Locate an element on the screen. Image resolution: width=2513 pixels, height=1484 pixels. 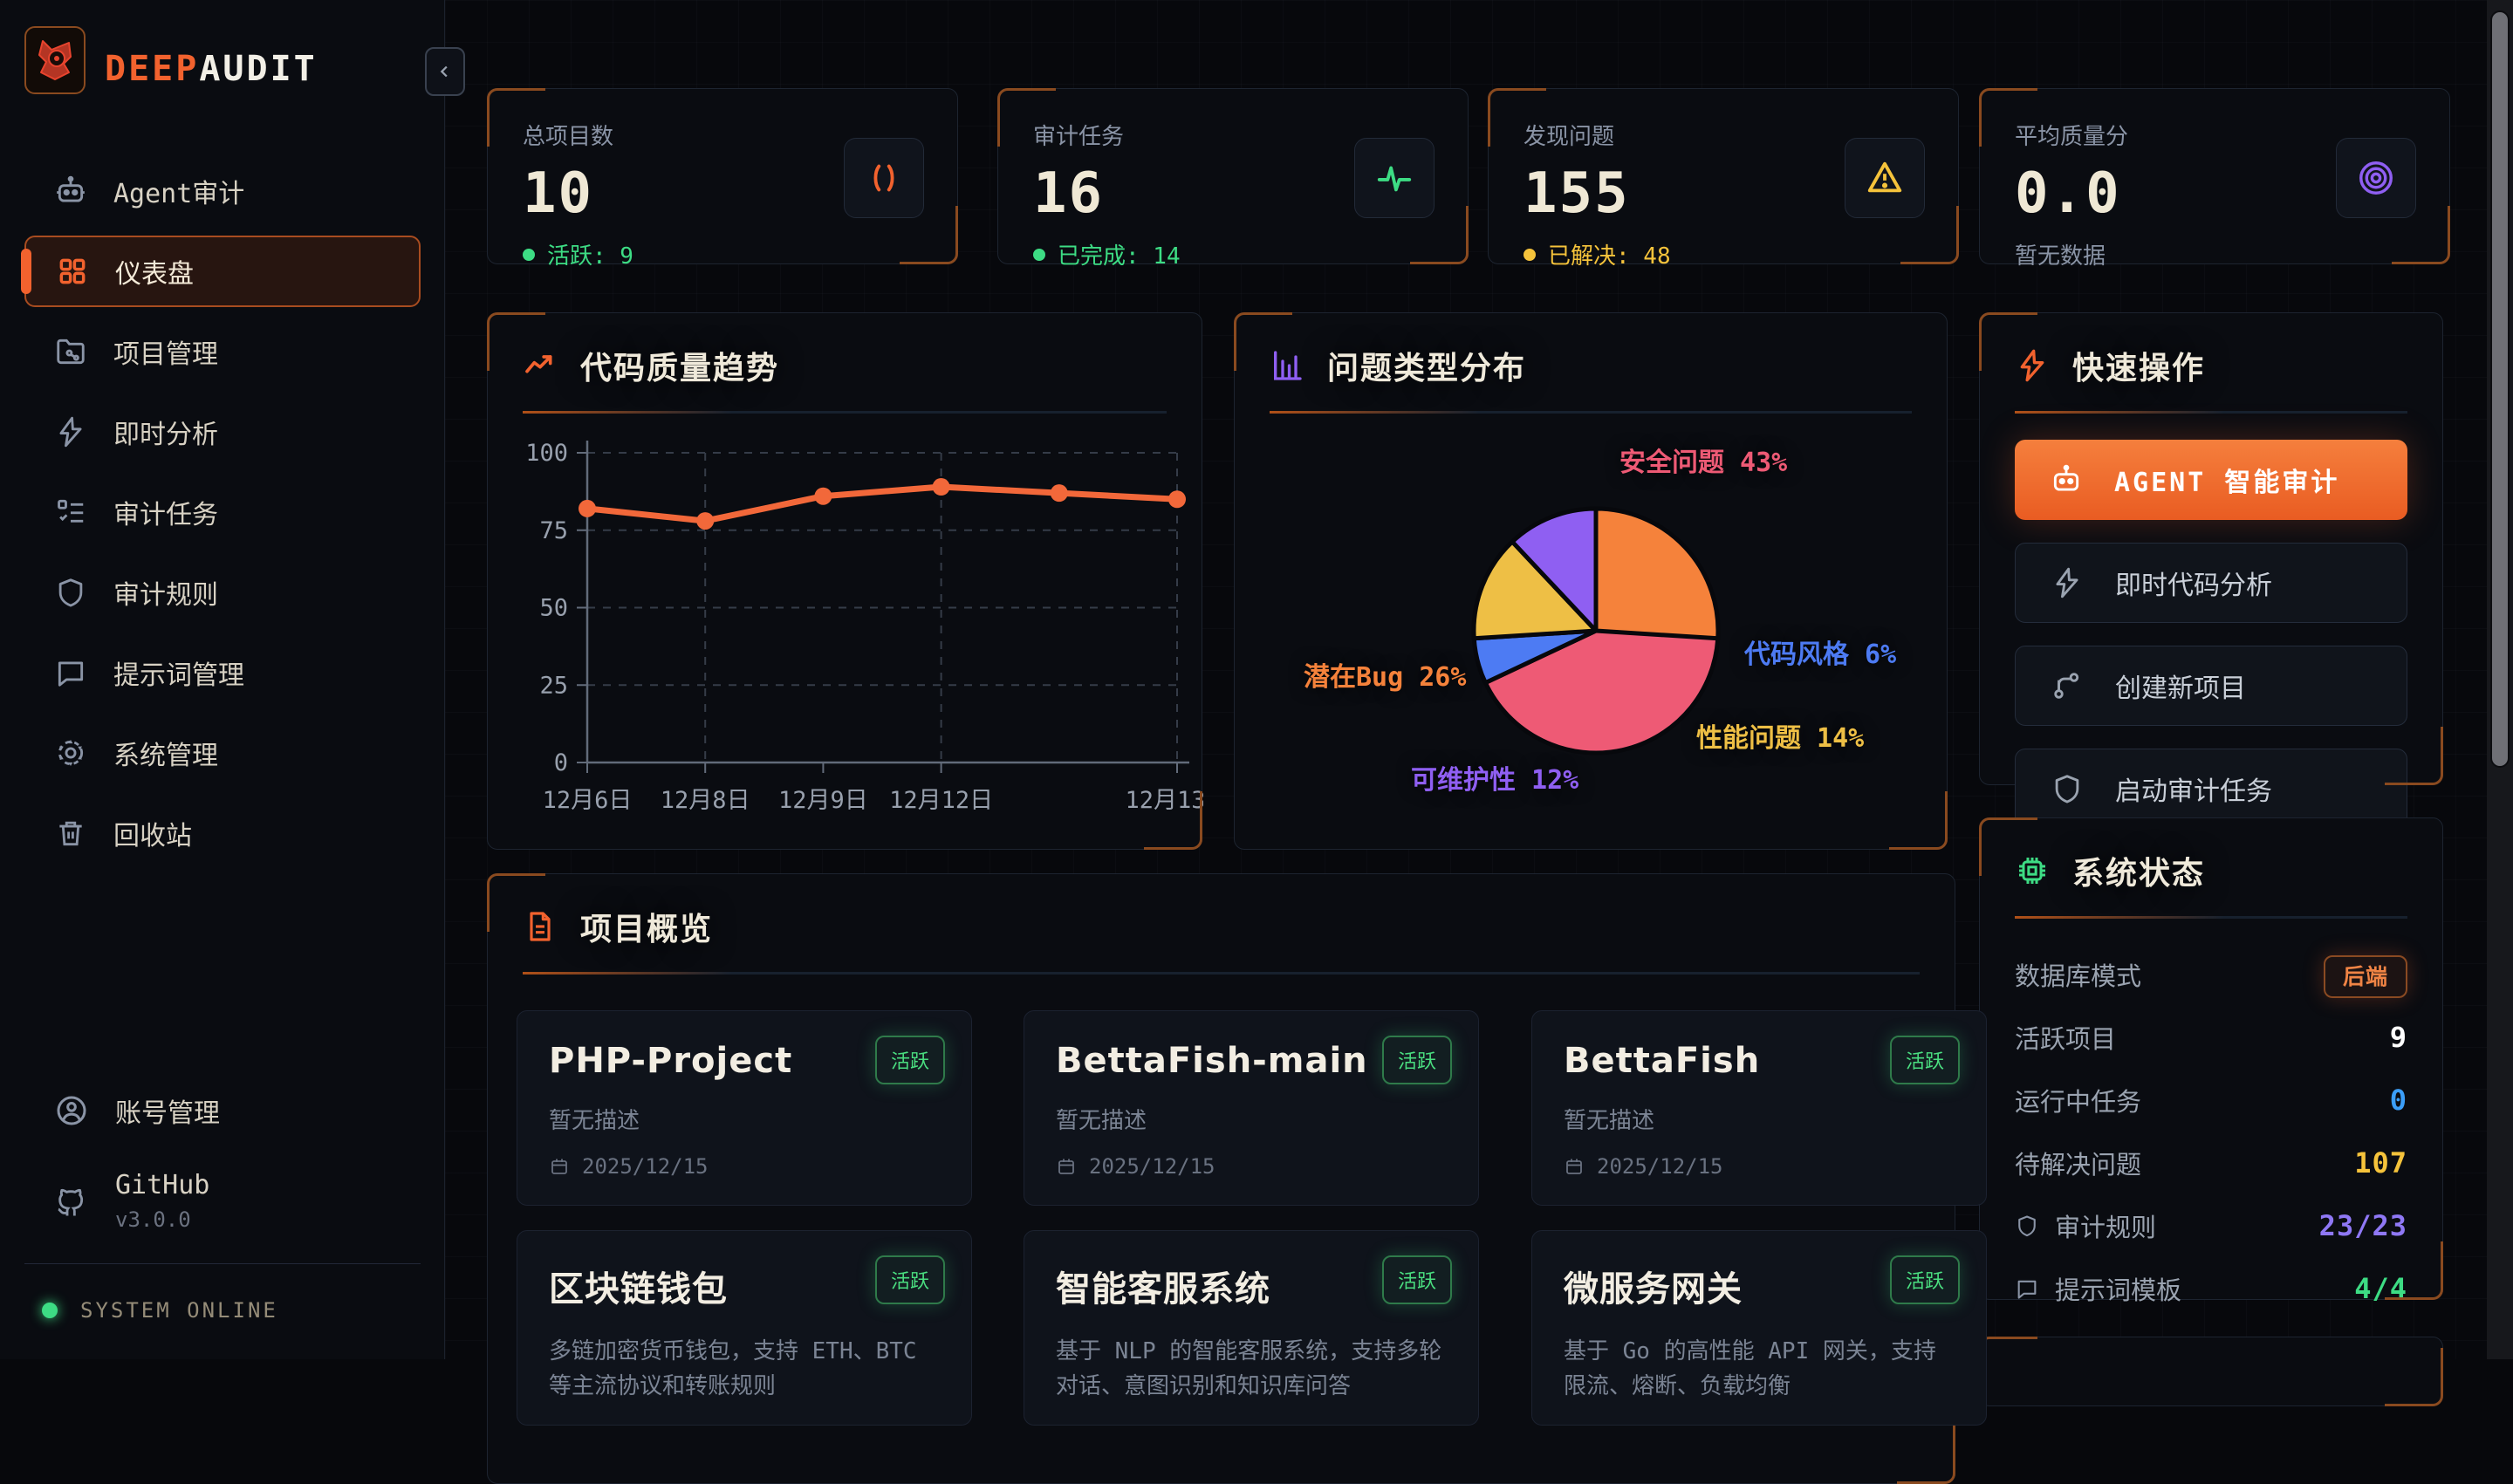
stat-card-audit-tasks: 审计任务 16 已完成: 14 is located at coordinates (1233, 179).